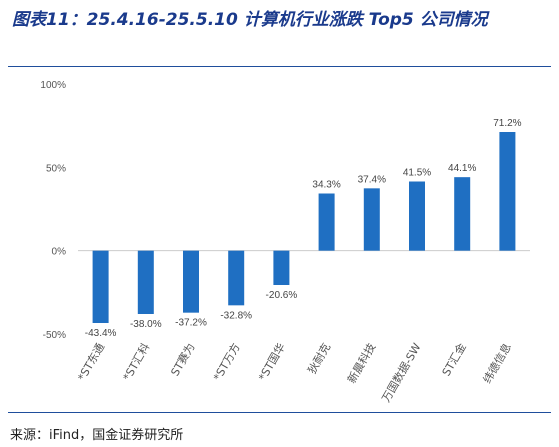  What do you see at coordinates (54, 335) in the screenshot?
I see `y-tick-label: -50%` at bounding box center [54, 335].